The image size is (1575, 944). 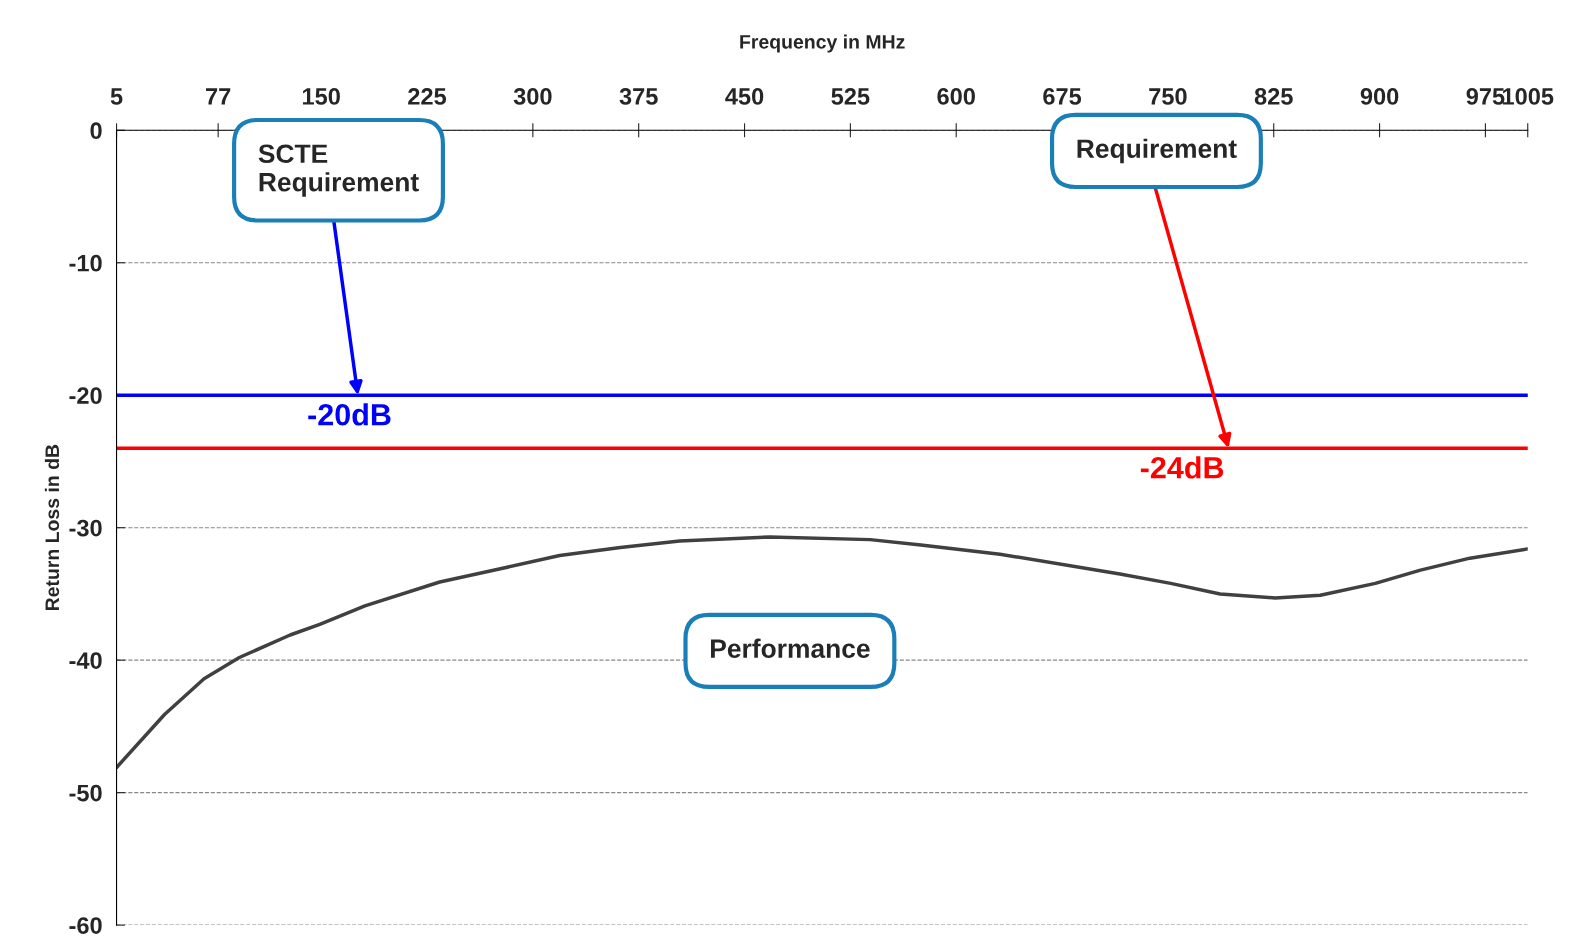 What do you see at coordinates (1273, 96) in the screenshot?
I see `x-tick-label: 825` at bounding box center [1273, 96].